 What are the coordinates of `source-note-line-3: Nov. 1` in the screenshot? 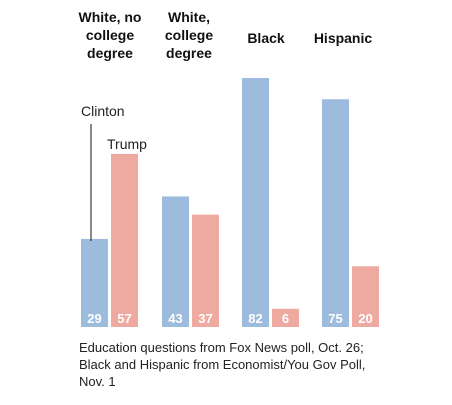 It's located at (97, 381).